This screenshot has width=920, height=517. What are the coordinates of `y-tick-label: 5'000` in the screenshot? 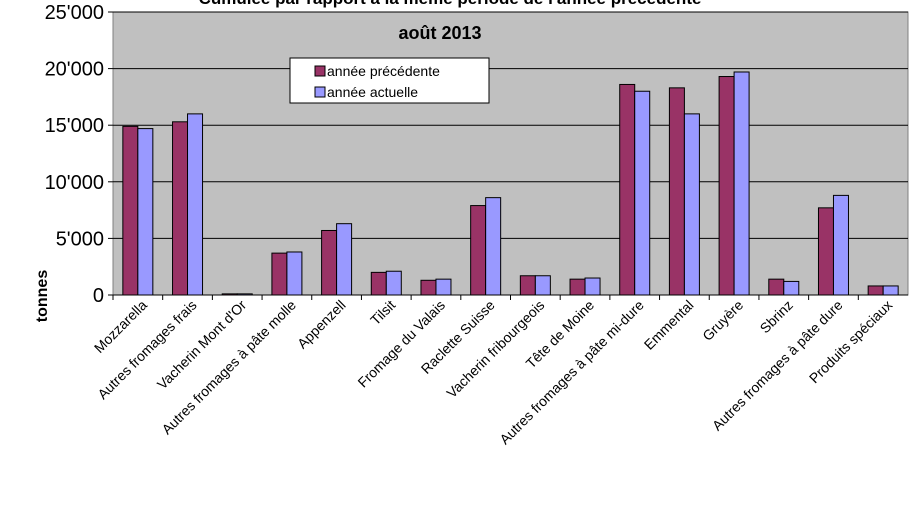 It's located at (80, 239).